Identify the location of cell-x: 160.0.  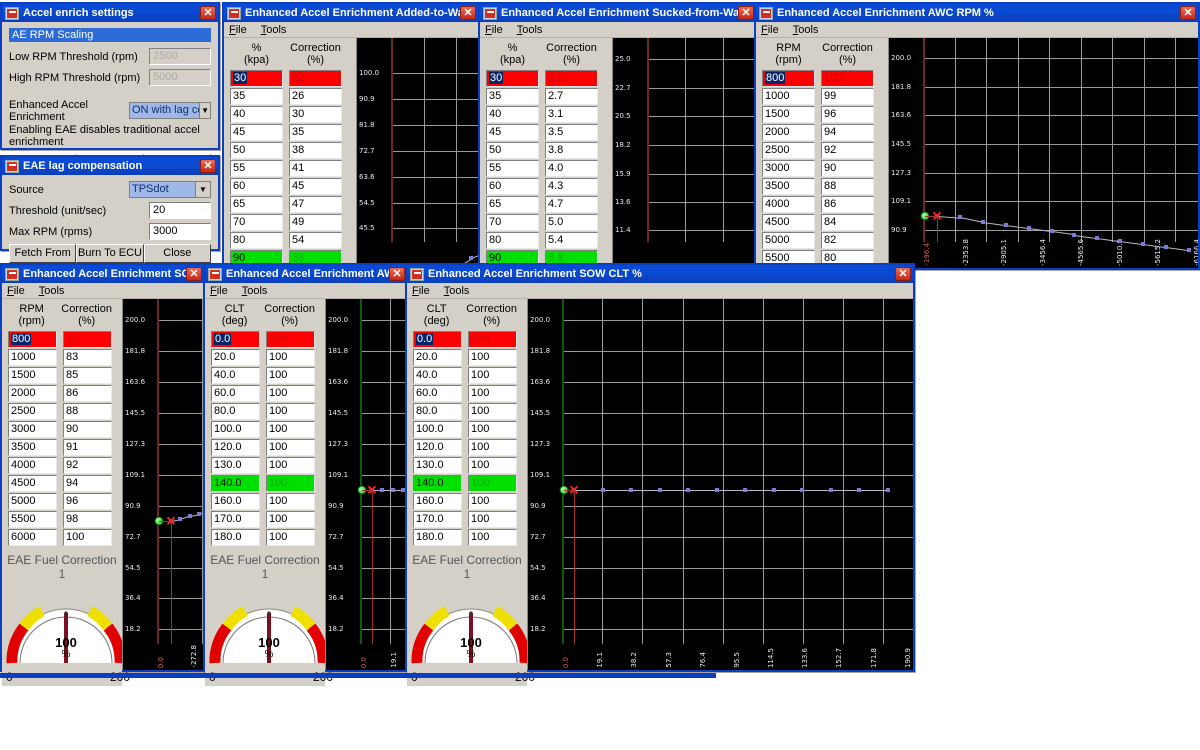
(235, 501).